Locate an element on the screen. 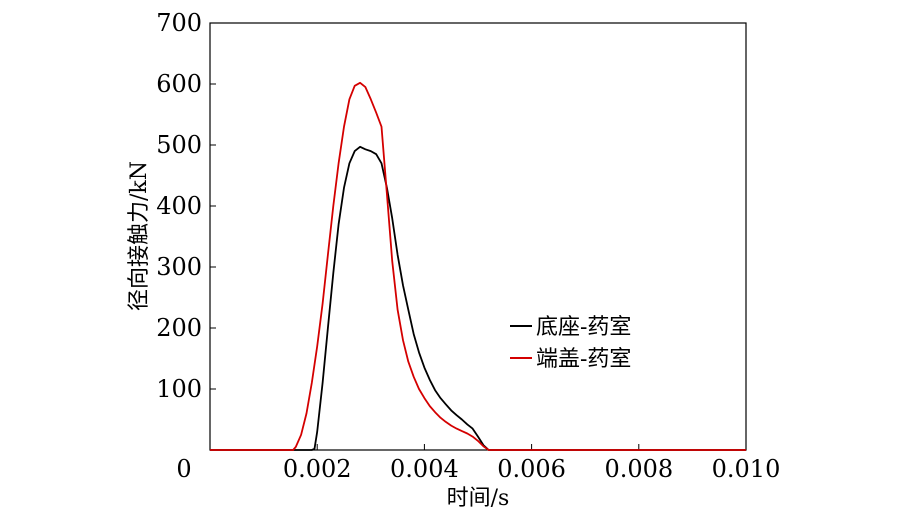 The width and height of the screenshot is (900, 516). x-tick-label: 0.008 is located at coordinates (638, 469).